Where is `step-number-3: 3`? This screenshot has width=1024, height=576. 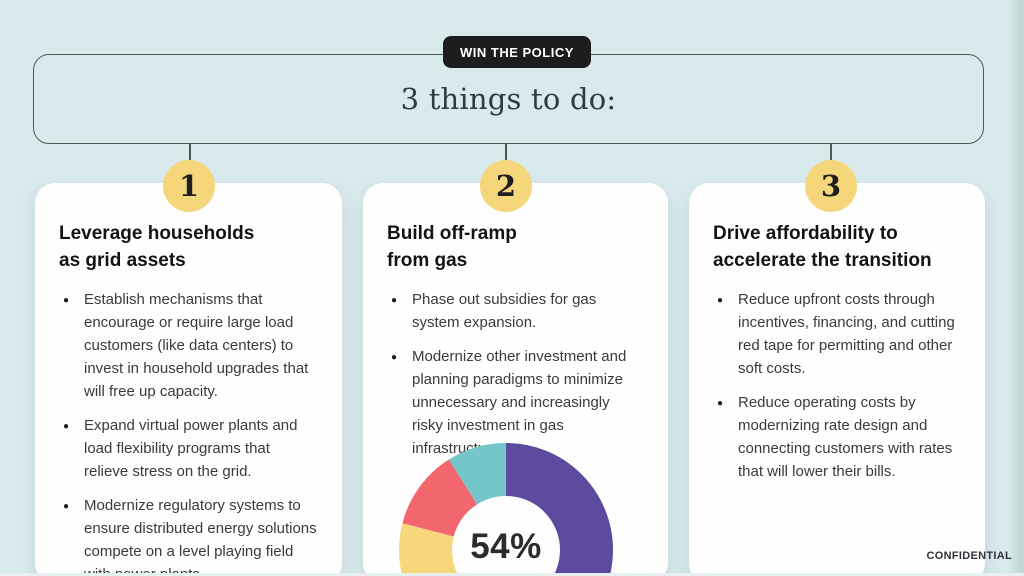
step-number-3: 3 is located at coordinates (831, 186).